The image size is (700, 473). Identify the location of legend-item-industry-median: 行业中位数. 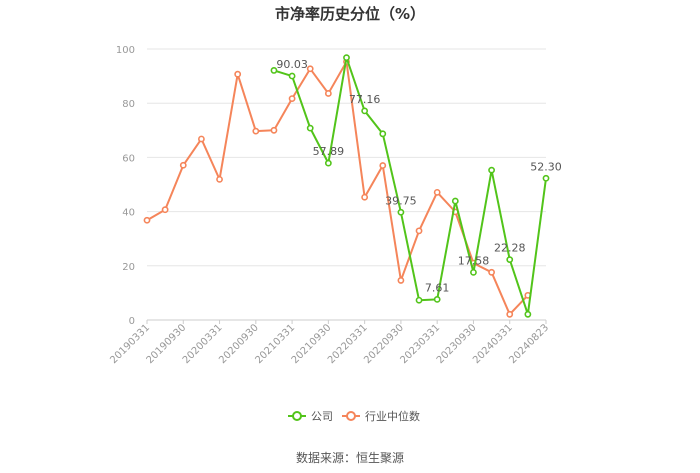
(381, 416).